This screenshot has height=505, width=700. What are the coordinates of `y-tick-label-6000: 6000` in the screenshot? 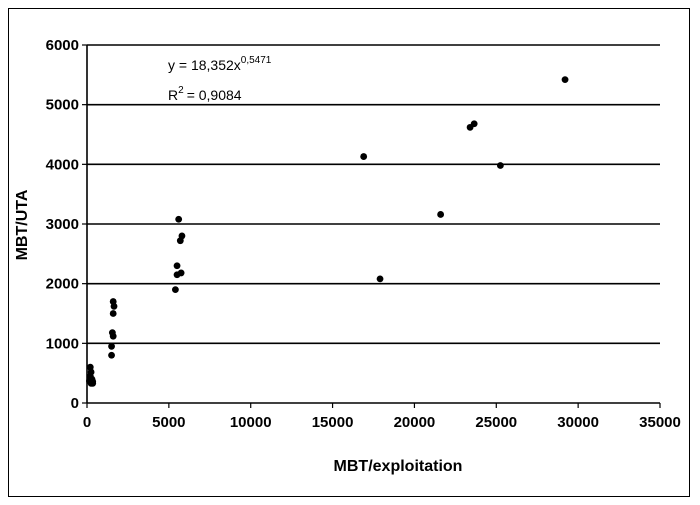 It's located at (62, 45).